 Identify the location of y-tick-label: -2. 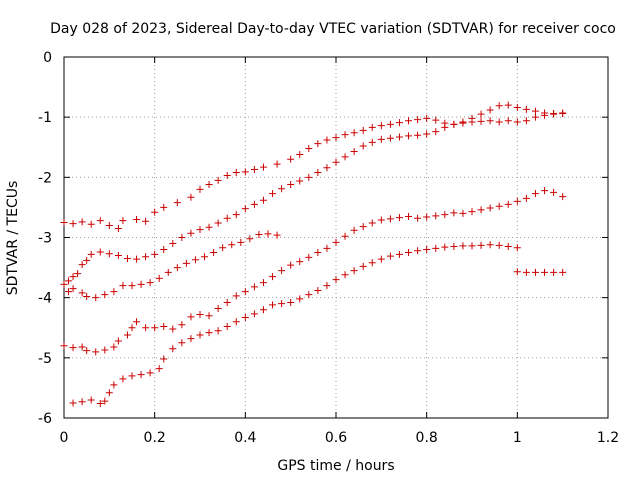
(45, 178).